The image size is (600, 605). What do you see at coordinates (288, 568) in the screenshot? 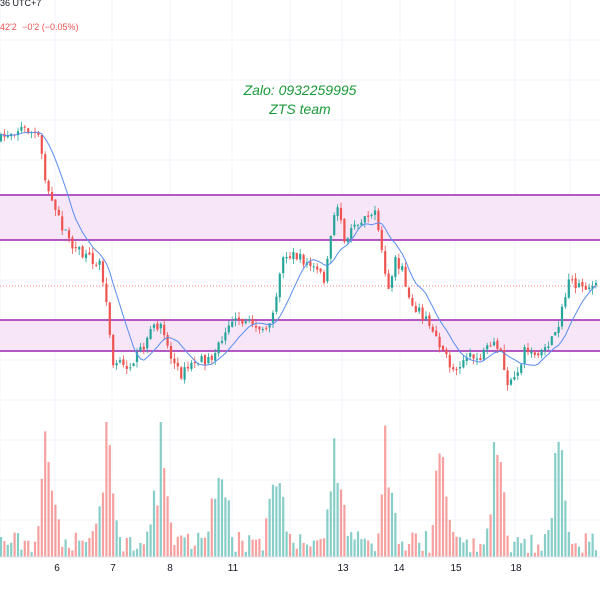
I see `time-axis: 6 7 8 11 13 14 15 18` at bounding box center [288, 568].